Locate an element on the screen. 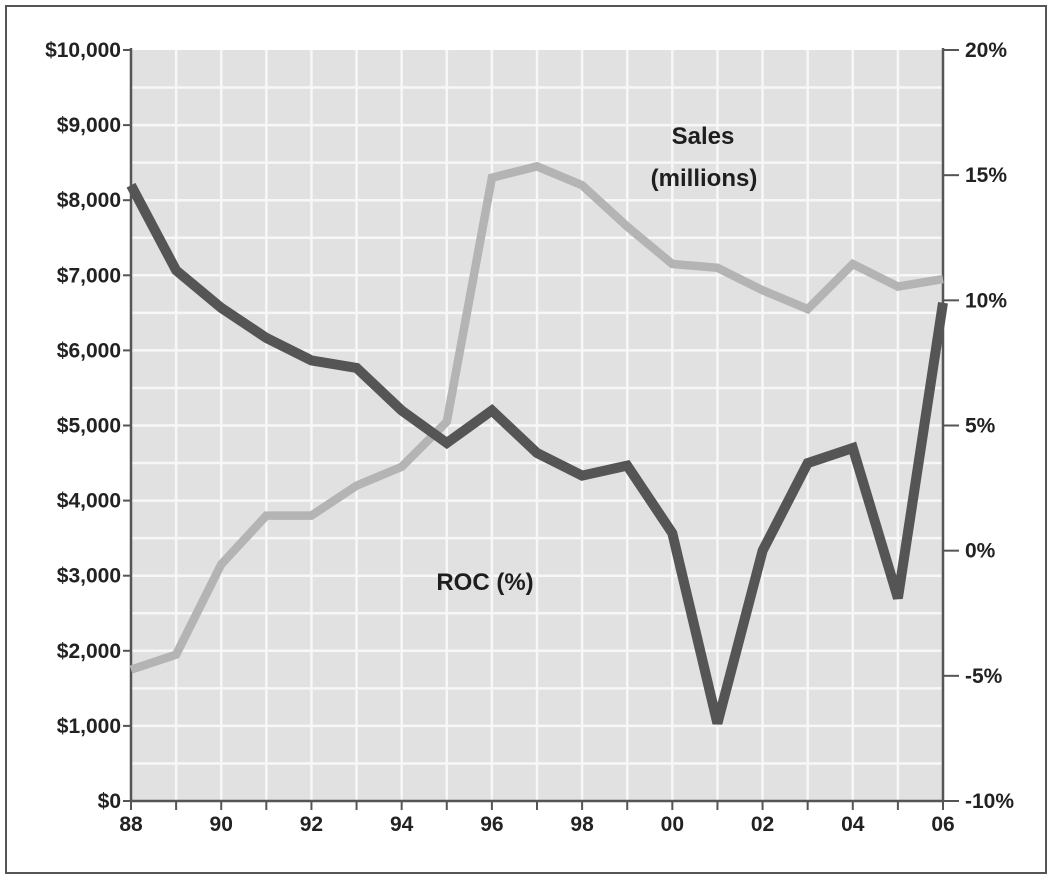  right-tick-label: 10% is located at coordinates (986, 300).